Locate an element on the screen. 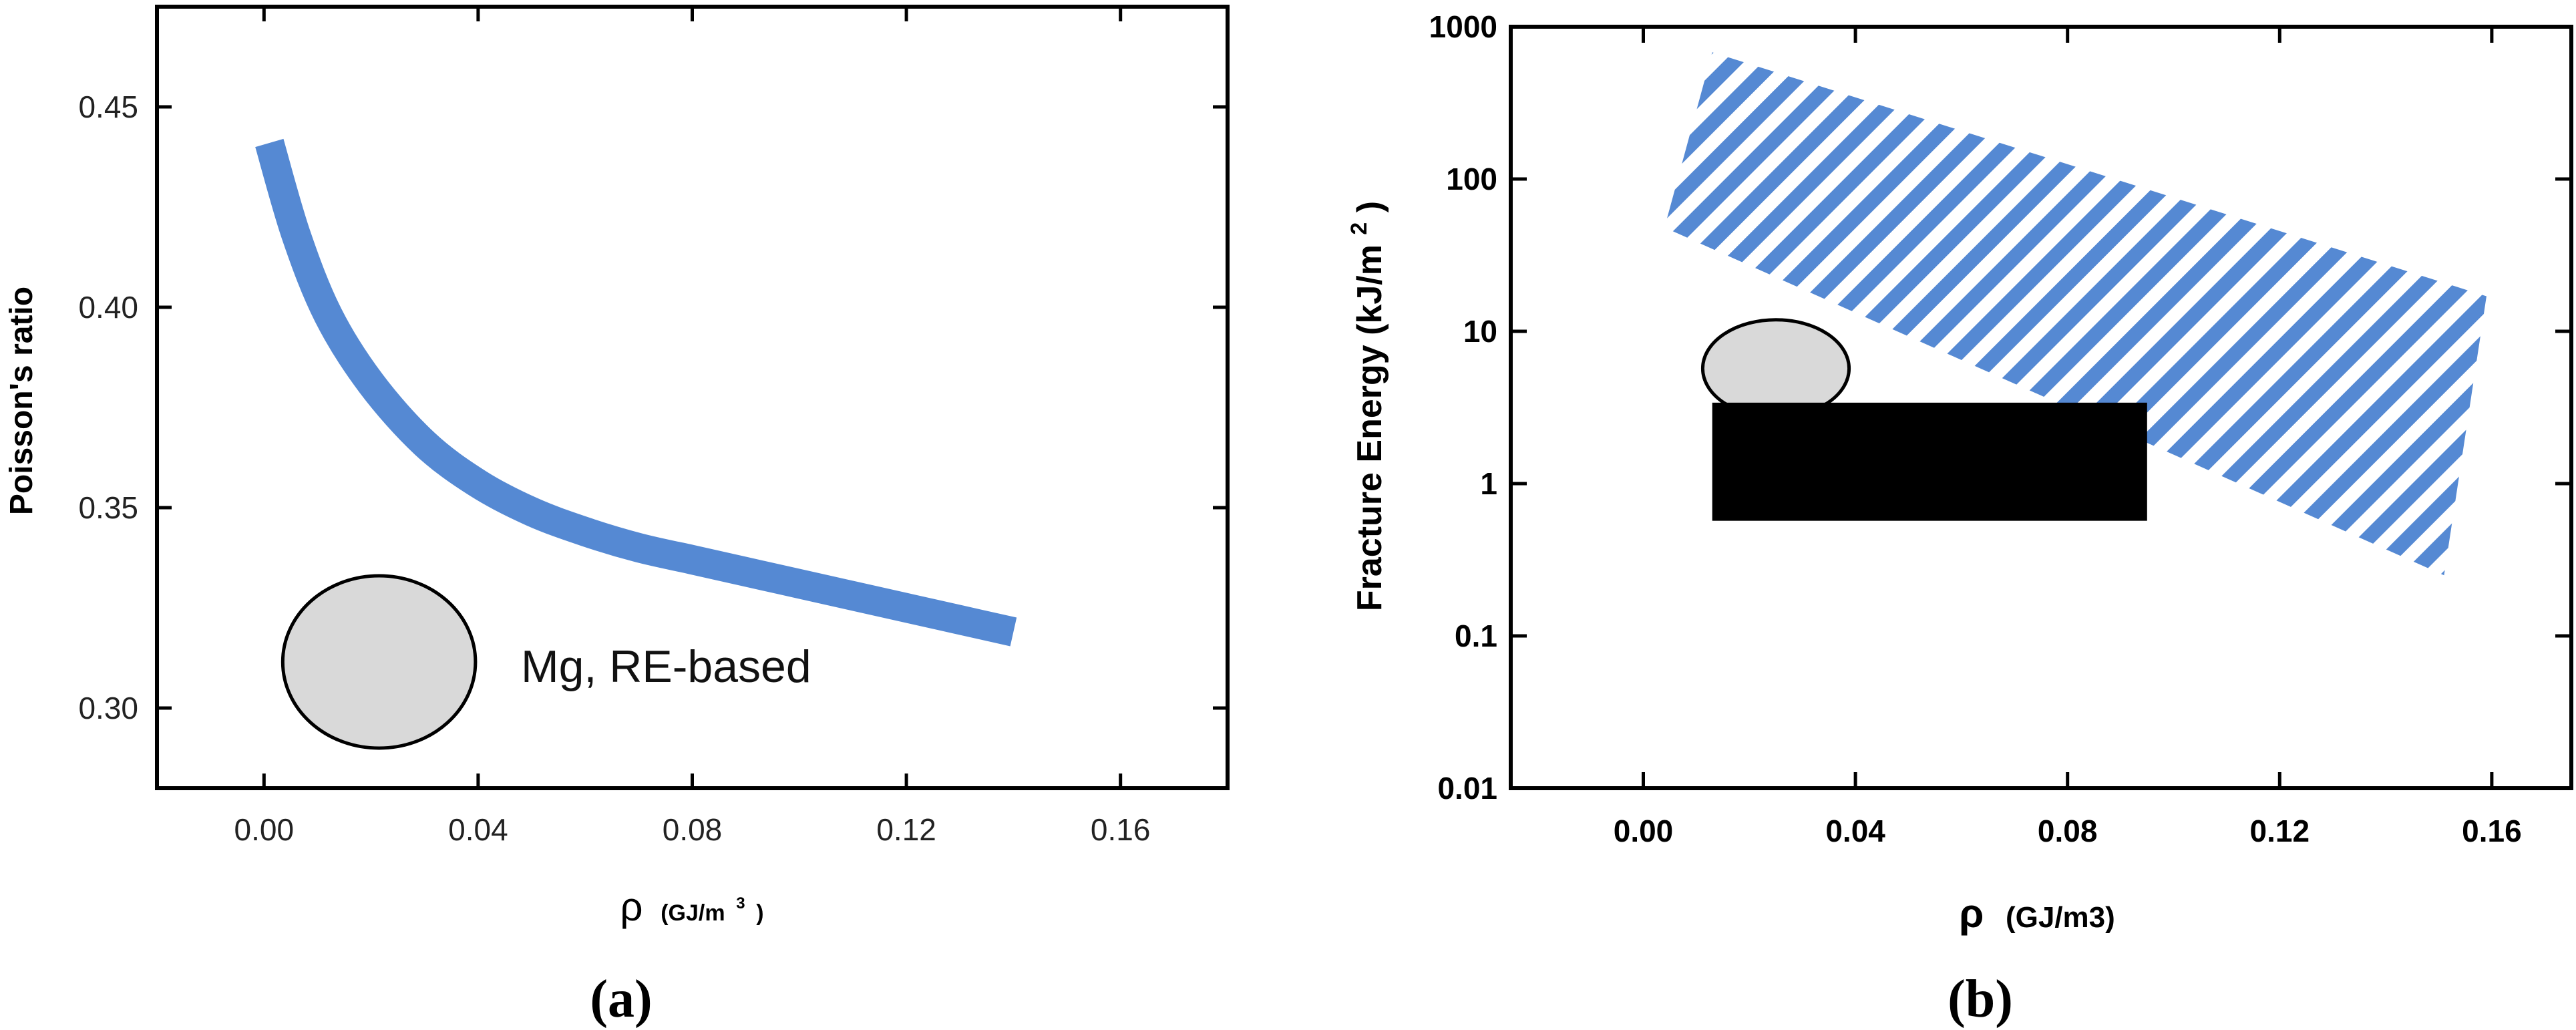 The image size is (2576, 1030). panel-b-x-tick-label: 0.04 is located at coordinates (1855, 831).